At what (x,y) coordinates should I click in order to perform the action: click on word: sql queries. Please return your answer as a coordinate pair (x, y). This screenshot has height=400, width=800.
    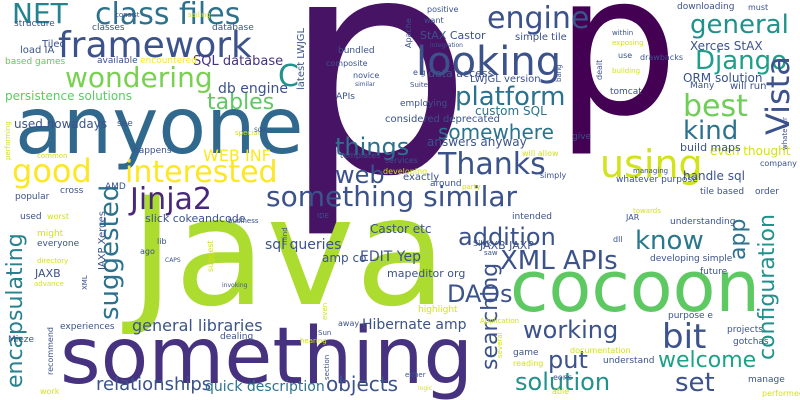
    Looking at the image, I should click on (303, 245).